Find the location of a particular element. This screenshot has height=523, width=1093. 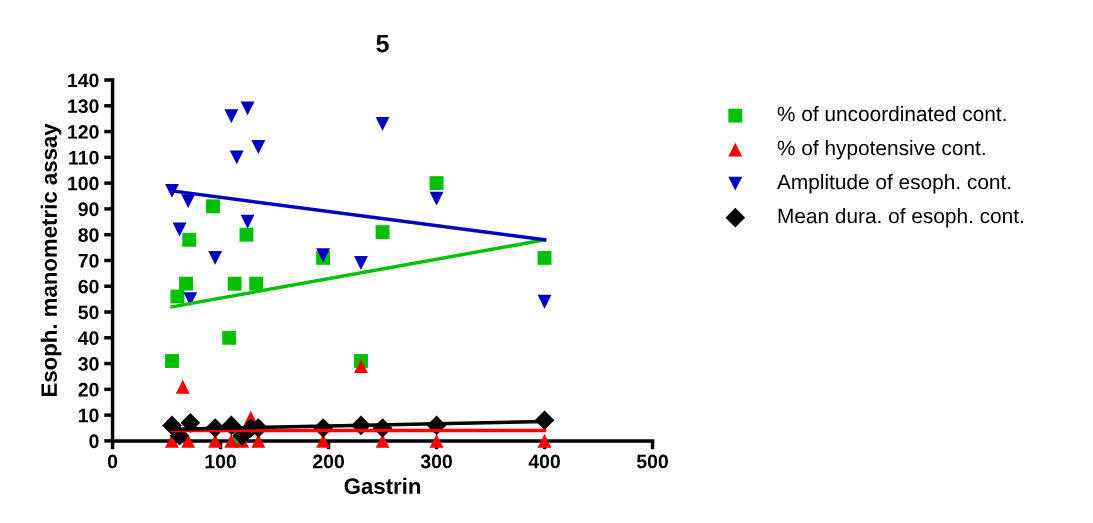

legend-label: Amplitude of esoph. cont. is located at coordinates (894, 183).